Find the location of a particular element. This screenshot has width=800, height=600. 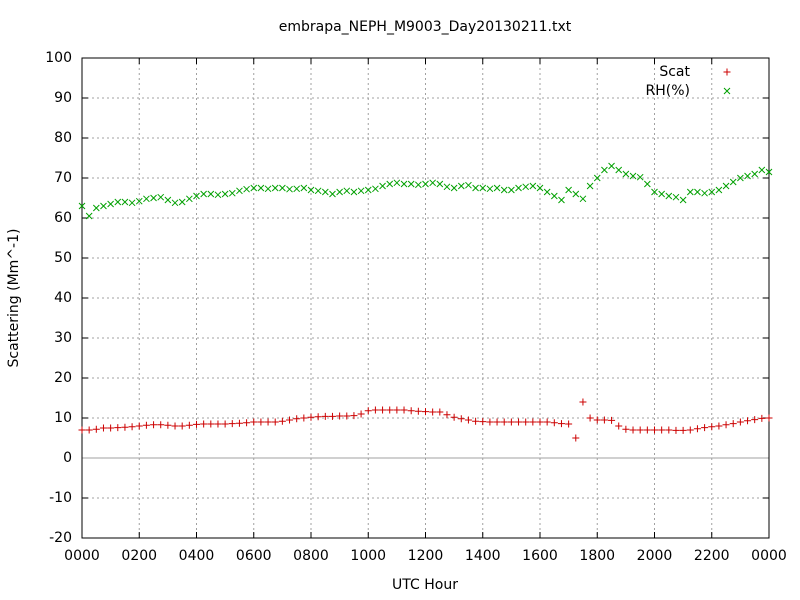

x-tick-label: 1200 is located at coordinates (426, 556).